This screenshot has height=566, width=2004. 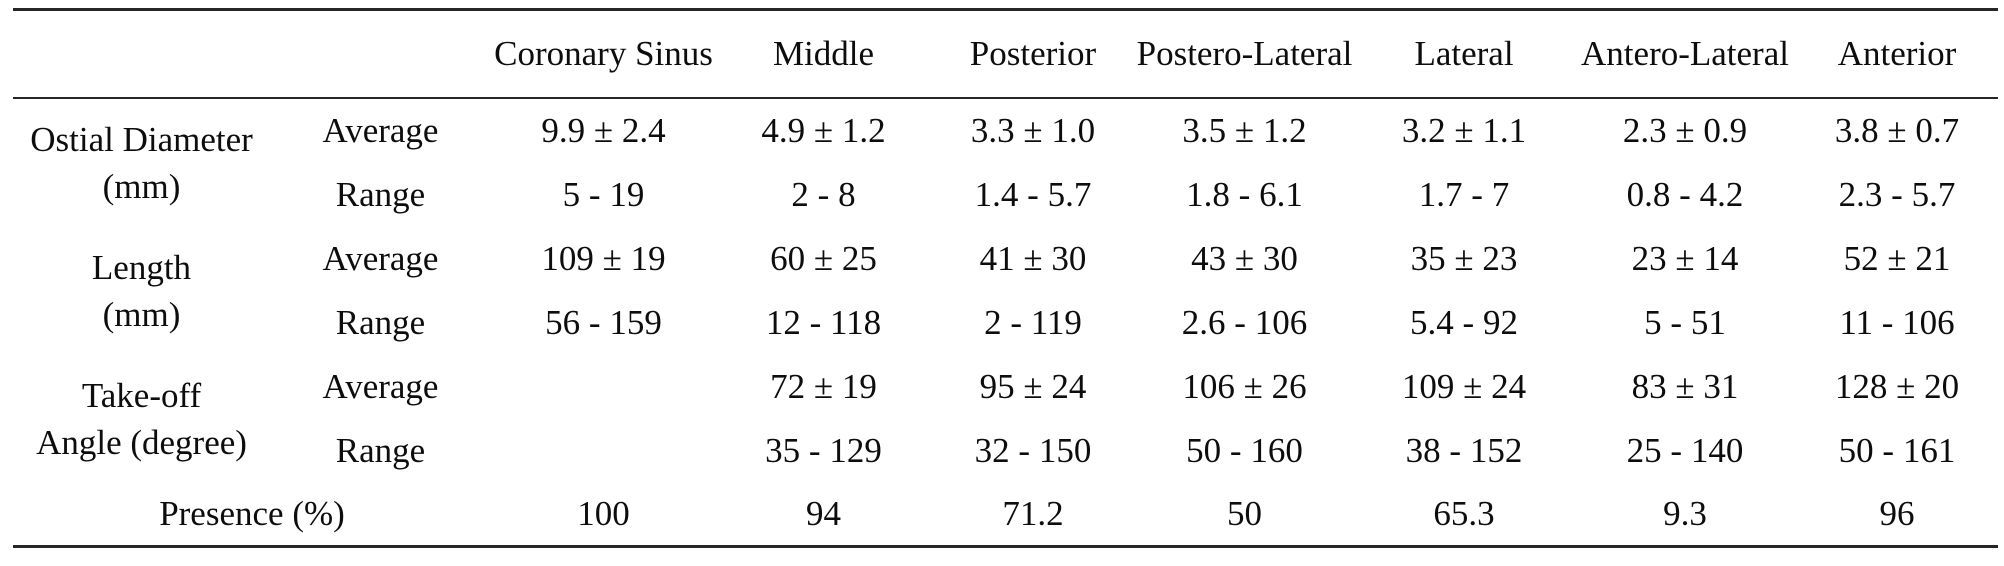 What do you see at coordinates (1897, 322) in the screenshot?
I see `data-cell: 11 - 106` at bounding box center [1897, 322].